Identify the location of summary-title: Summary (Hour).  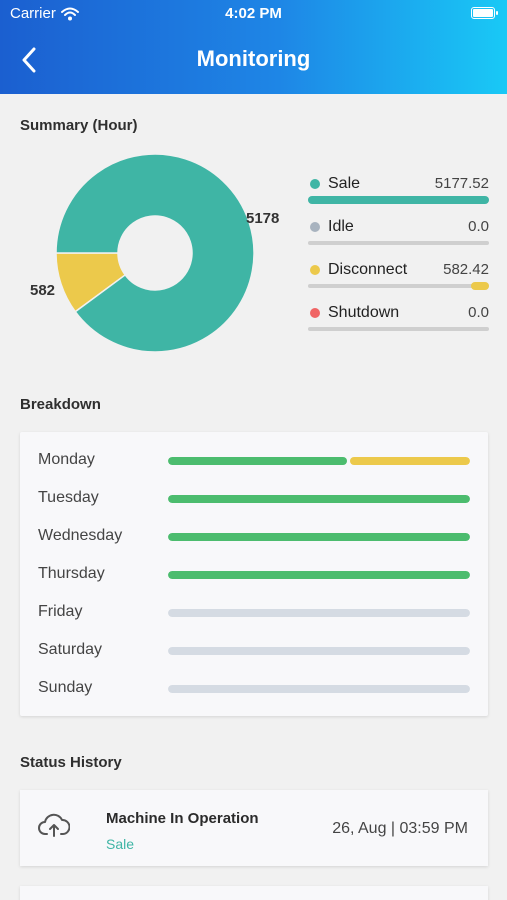
(79, 125).